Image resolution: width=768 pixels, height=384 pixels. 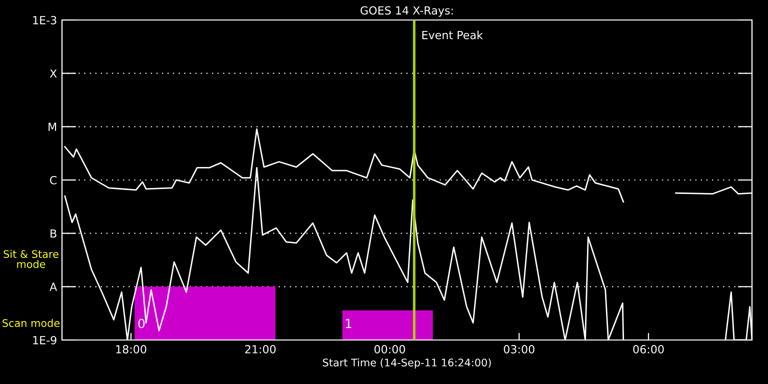 I want to click on y-tick-label: A, so click(x=54, y=286).